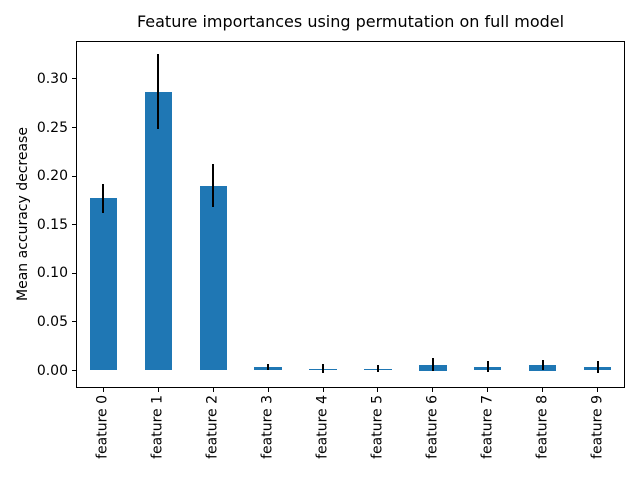 This screenshot has width=640, height=480. What do you see at coordinates (52, 78) in the screenshot?
I see `y-tick-label: 0.30` at bounding box center [52, 78].